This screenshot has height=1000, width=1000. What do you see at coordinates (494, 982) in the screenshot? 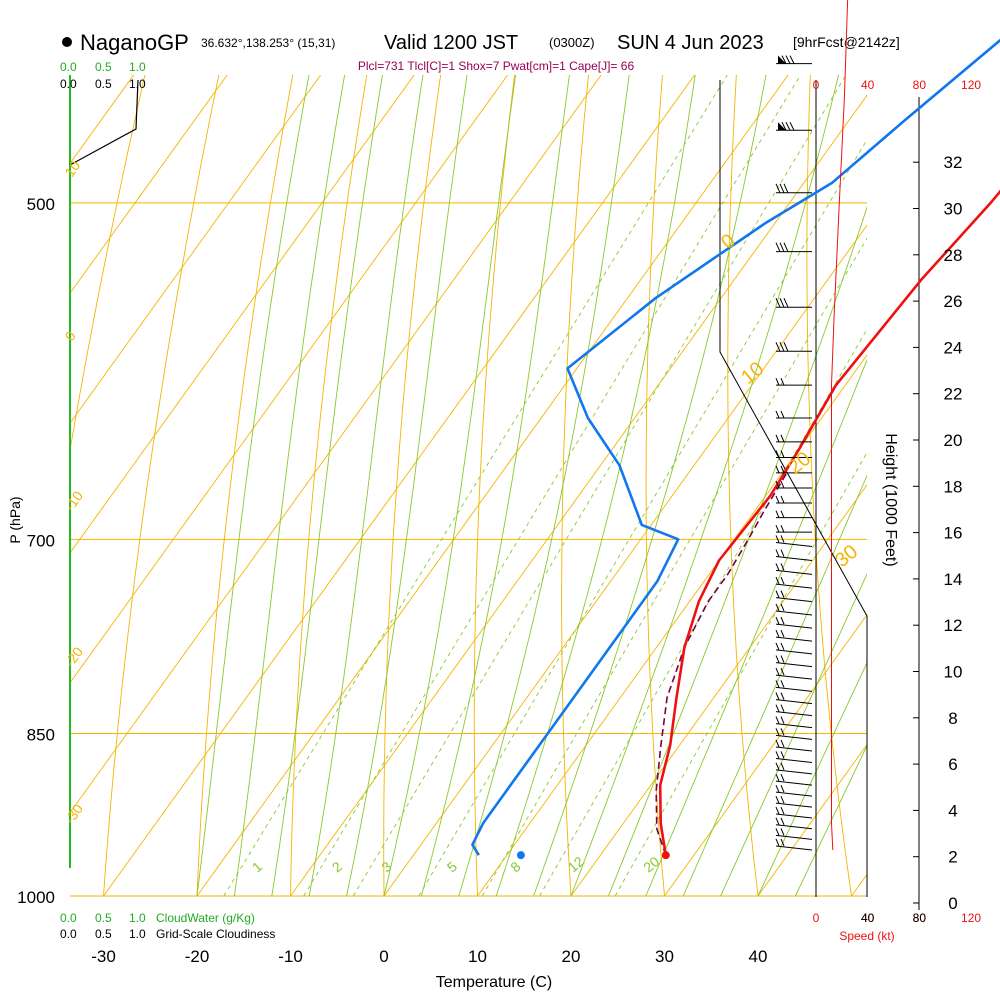
I see `x-axis-title: Temperature (C)` at bounding box center [494, 982].